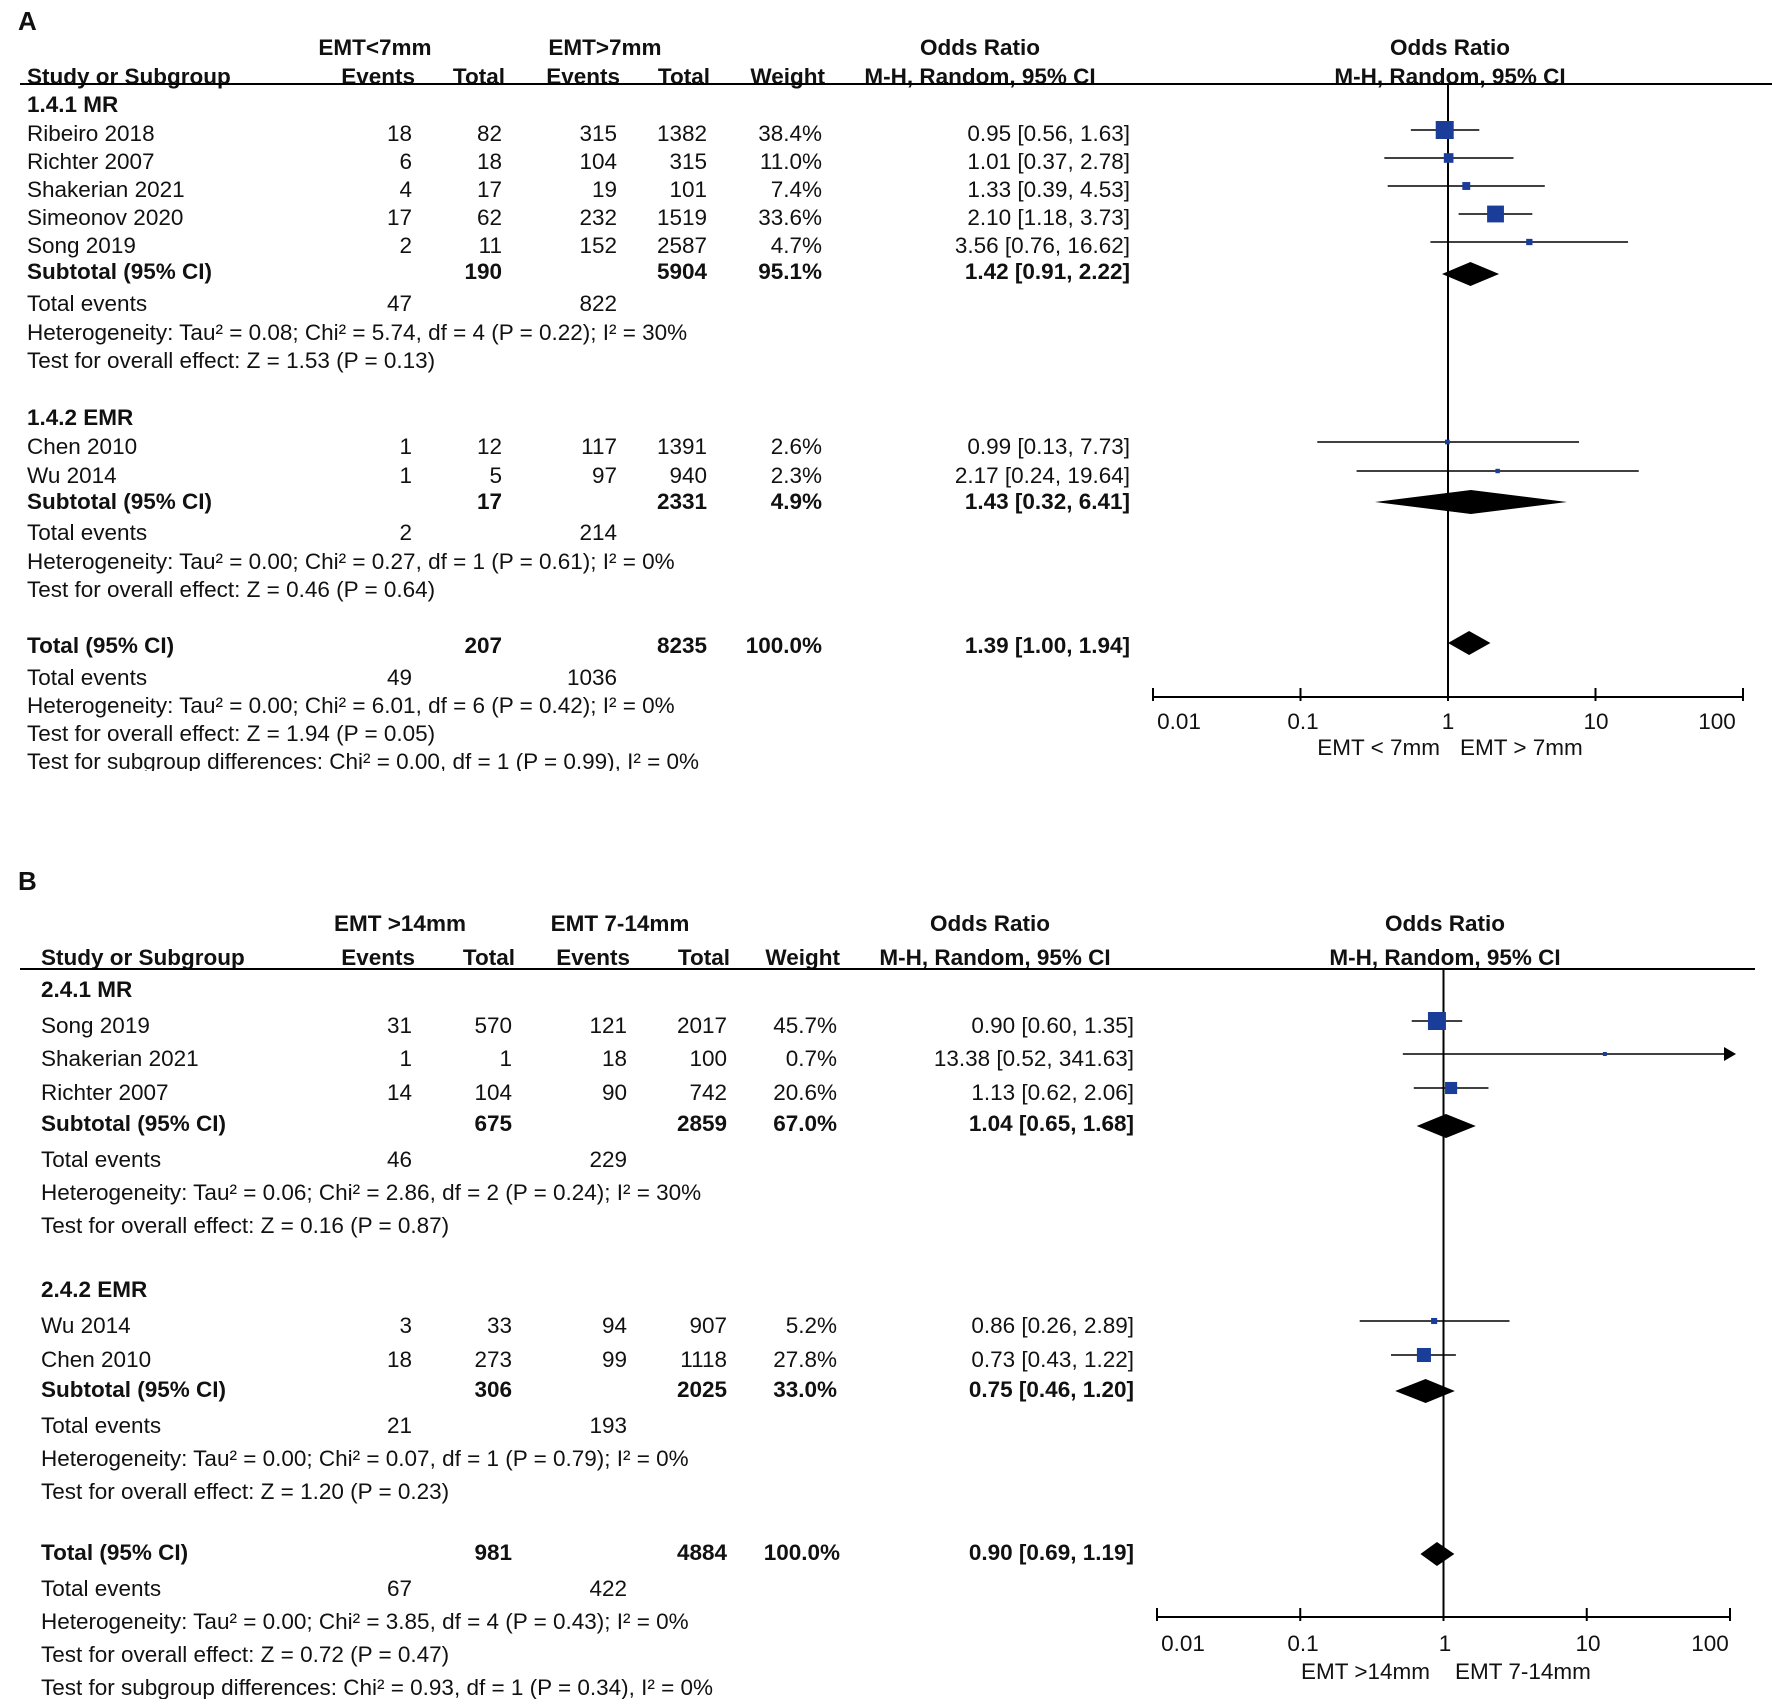 The width and height of the screenshot is (1772, 1705). What do you see at coordinates (703, 1359) in the screenshot?
I see `total2-cell: 1118` at bounding box center [703, 1359].